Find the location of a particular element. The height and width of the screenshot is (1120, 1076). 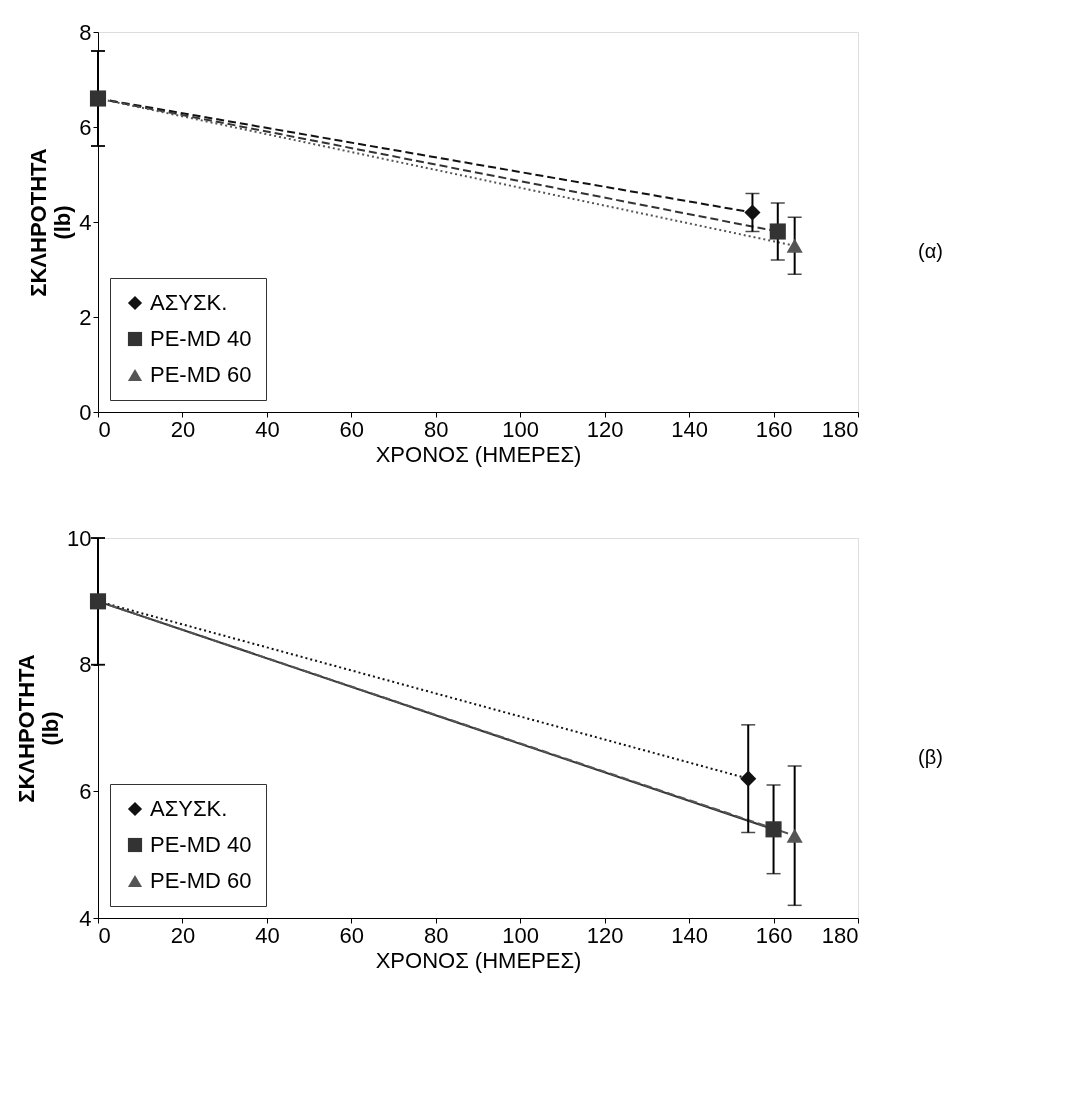

text: (α) is located at coordinates (930, 251).